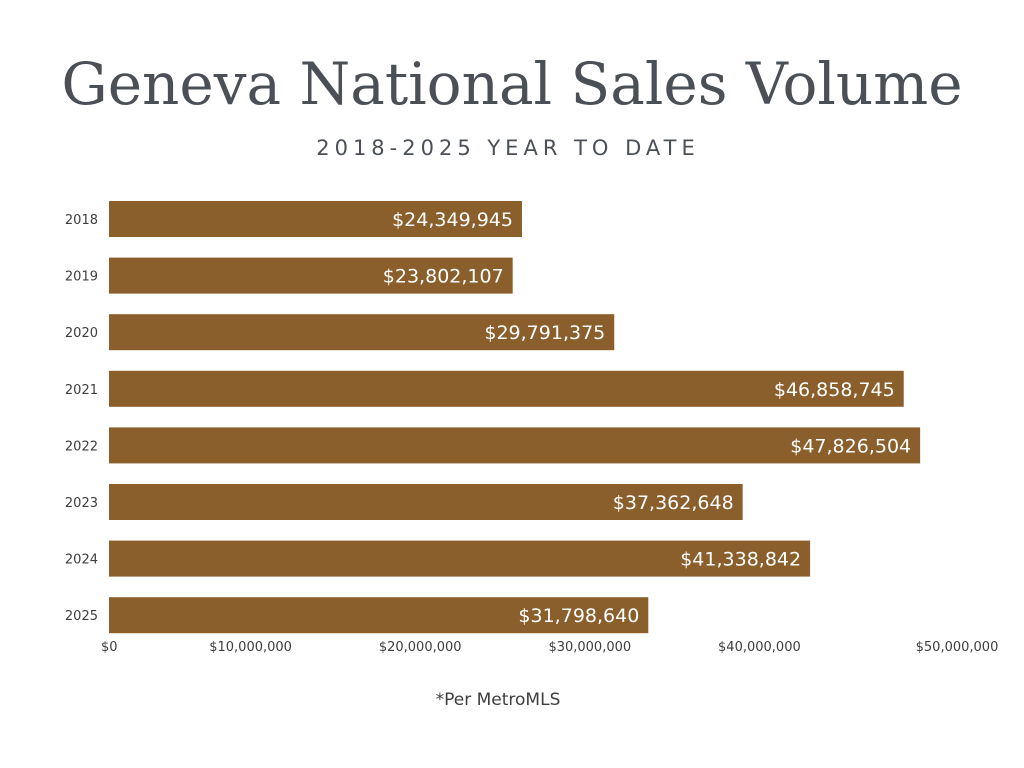 This screenshot has width=1024, height=768. What do you see at coordinates (81, 446) in the screenshot?
I see `category-label-2022: 2022` at bounding box center [81, 446].